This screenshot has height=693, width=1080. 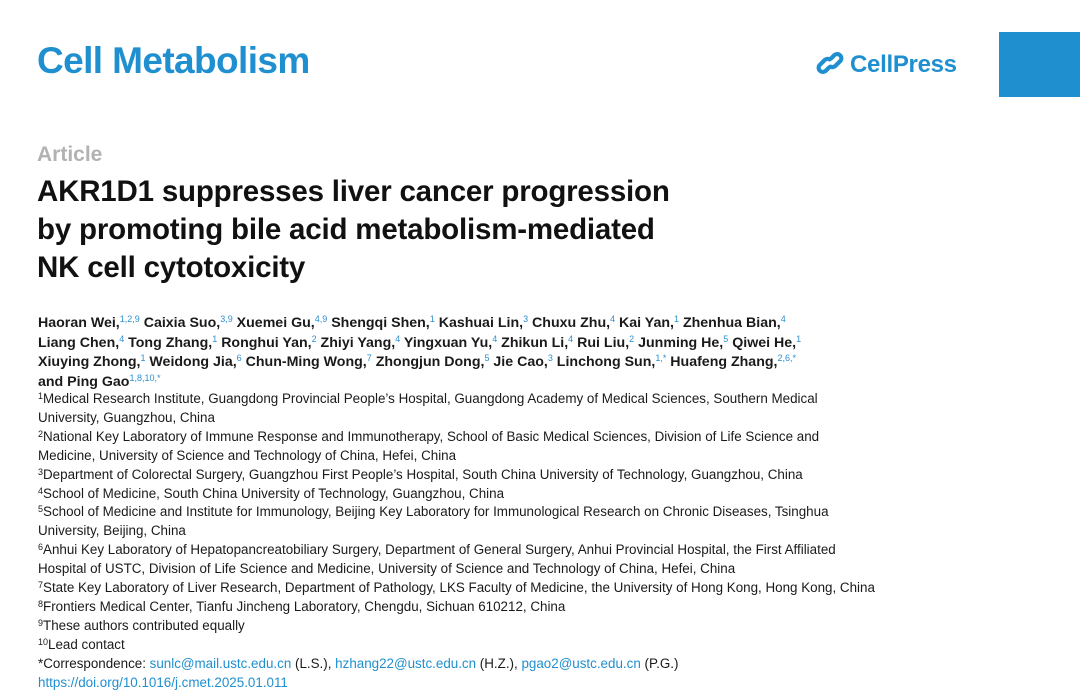 I want to click on author-line: and Ping Gao1,8,10,*, so click(x=543, y=383).